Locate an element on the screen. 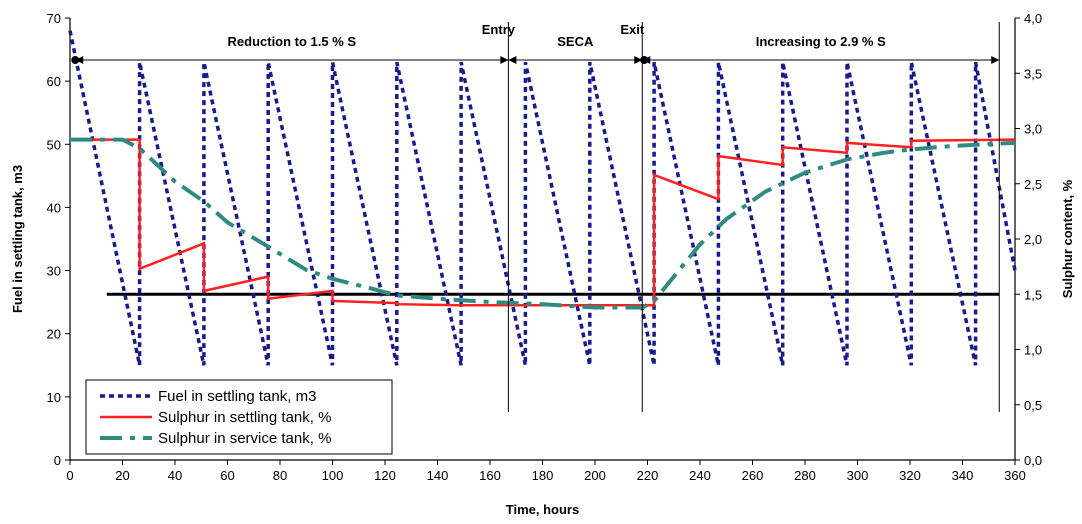 This screenshot has width=1082, height=524. y-right-tick-label: 1,0 is located at coordinates (1033, 350).